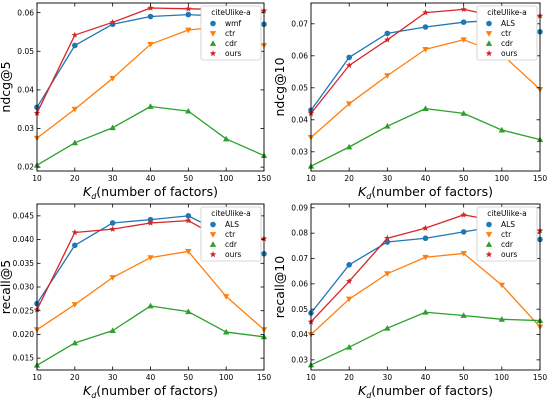 Image resolution: width=550 pixels, height=401 pixels. What do you see at coordinates (509, 53) in the screenshot?
I see `legend-label-ours: ours` at bounding box center [509, 53].